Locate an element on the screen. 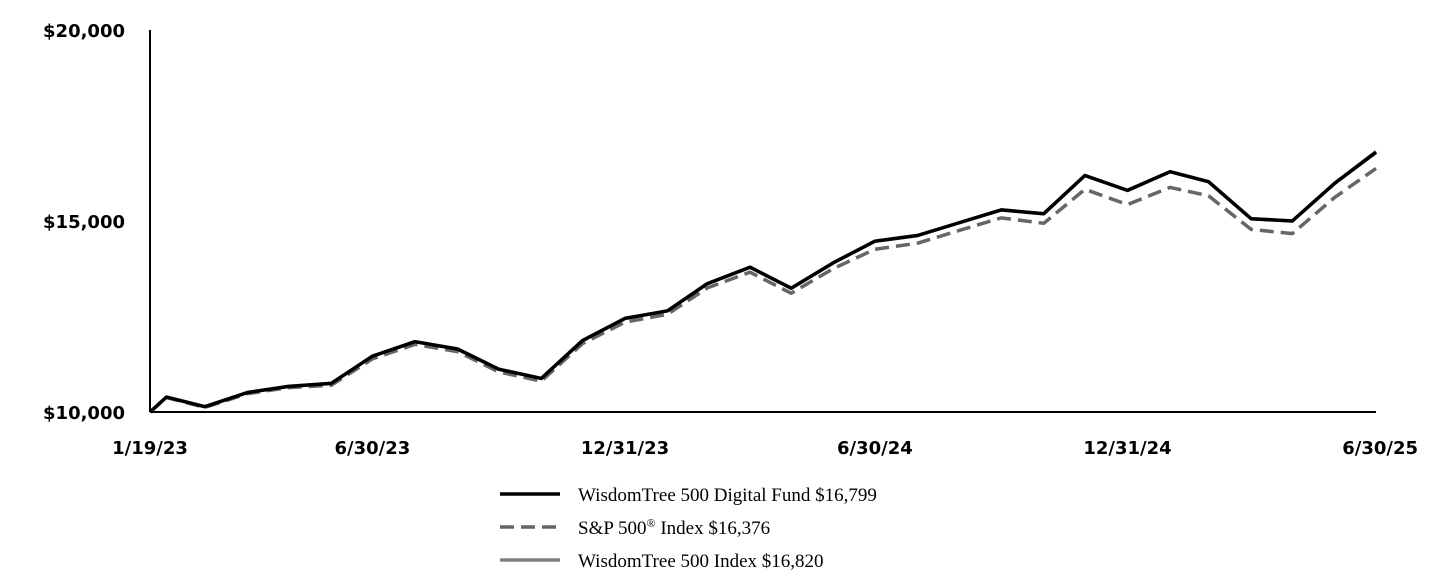 The height and width of the screenshot is (576, 1440). x-tick-label: 6/30/25 is located at coordinates (1380, 448).